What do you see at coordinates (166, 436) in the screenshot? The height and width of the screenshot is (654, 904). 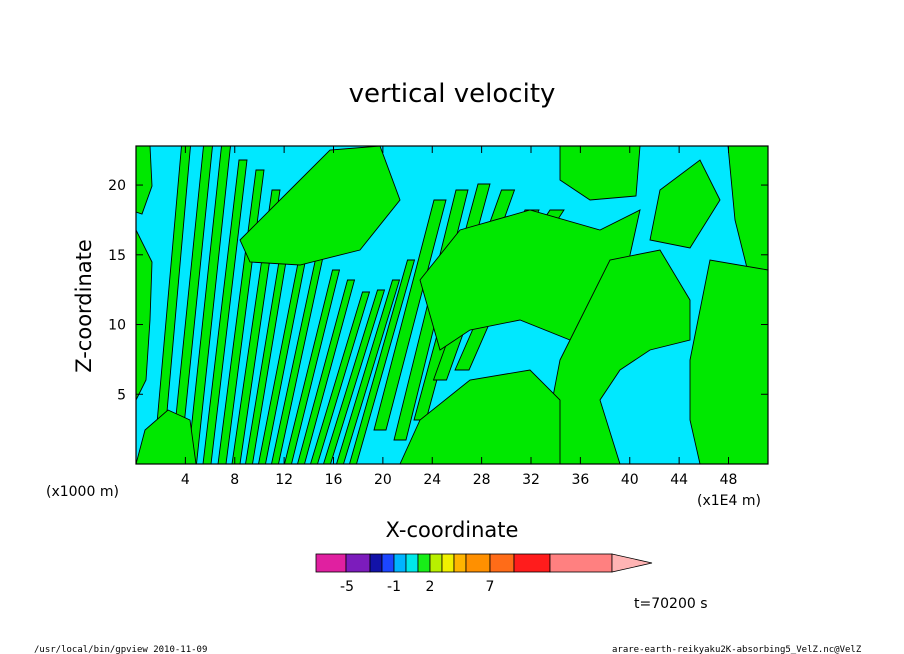 I see `band-bottom-left` at bounding box center [166, 436].